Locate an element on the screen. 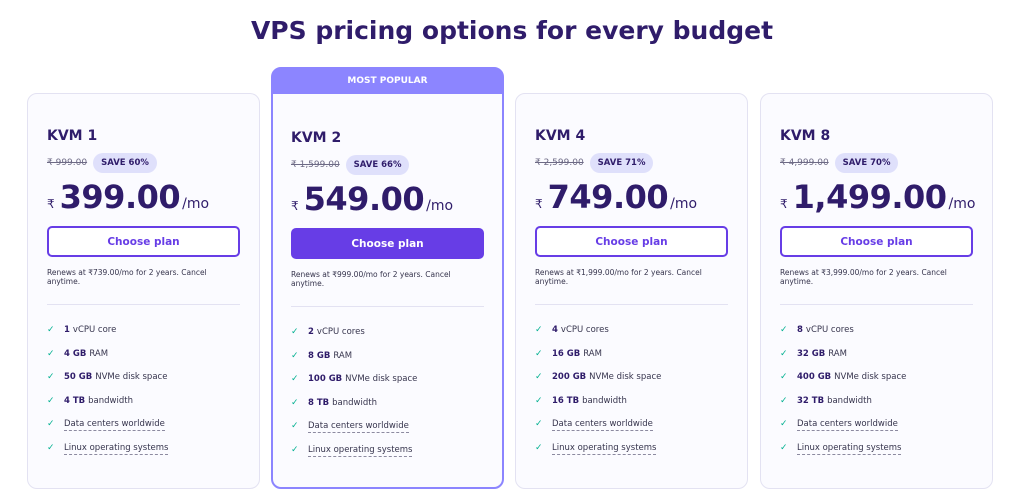  feature-item: ✓ 200 GB NVMe disk space is located at coordinates (598, 377).